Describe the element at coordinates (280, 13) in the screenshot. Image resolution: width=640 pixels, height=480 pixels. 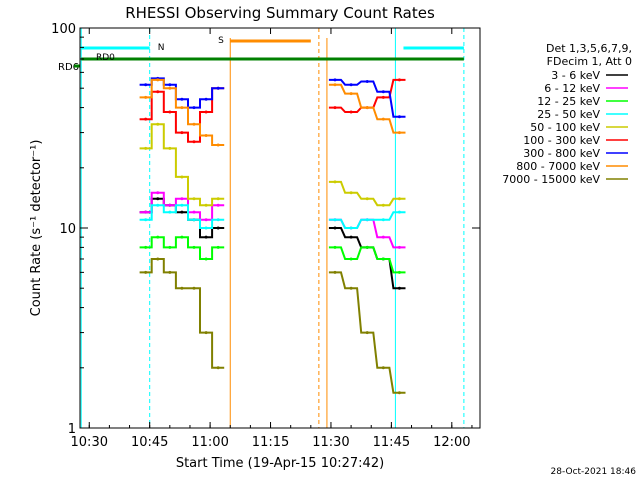
I see `chart-title: RHESSI Observing Summary Count Rates` at that location.